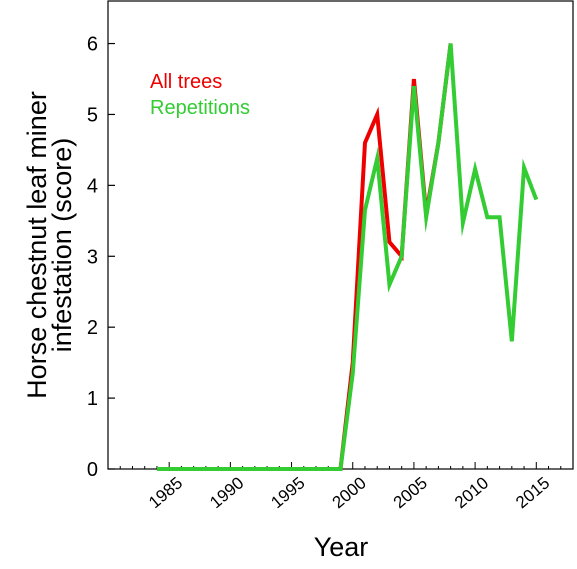 This screenshot has width=577, height=569. I want to click on x-axis-title: Year, so click(341, 547).